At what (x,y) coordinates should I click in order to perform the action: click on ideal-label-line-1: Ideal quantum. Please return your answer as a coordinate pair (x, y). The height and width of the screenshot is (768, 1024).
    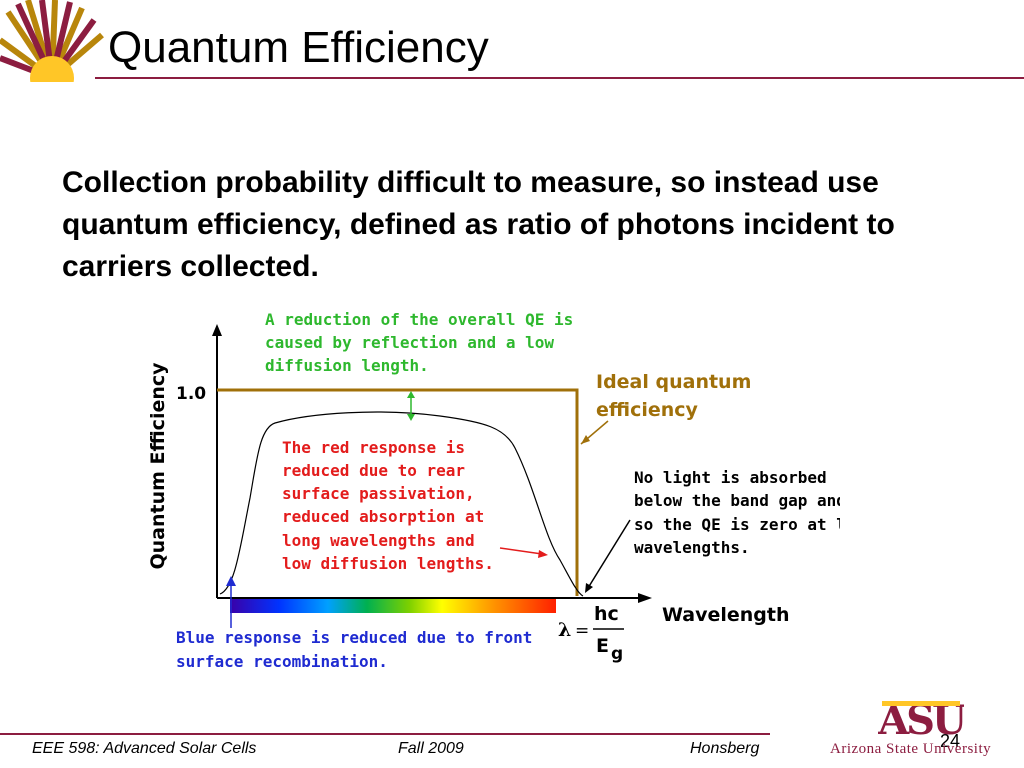
    Looking at the image, I should click on (673, 382).